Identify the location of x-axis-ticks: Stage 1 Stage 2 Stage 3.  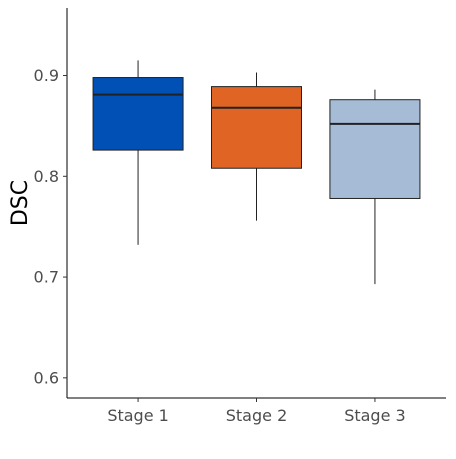
(256, 411).